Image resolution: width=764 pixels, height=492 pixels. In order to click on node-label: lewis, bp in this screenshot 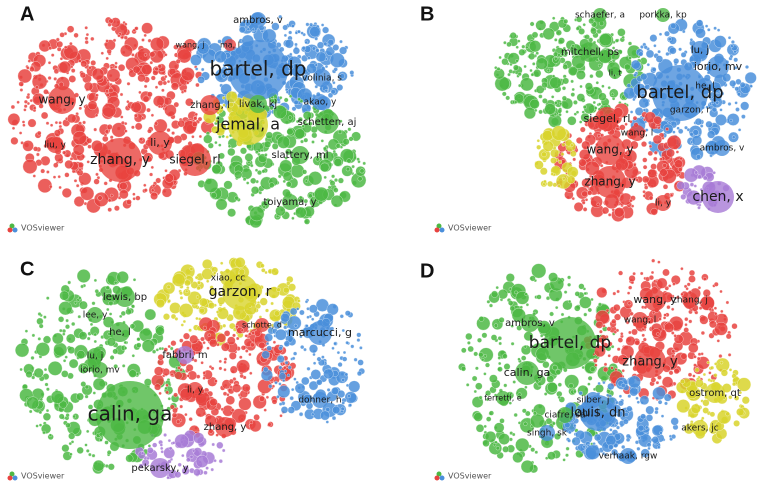, I will do `click(125, 297)`.